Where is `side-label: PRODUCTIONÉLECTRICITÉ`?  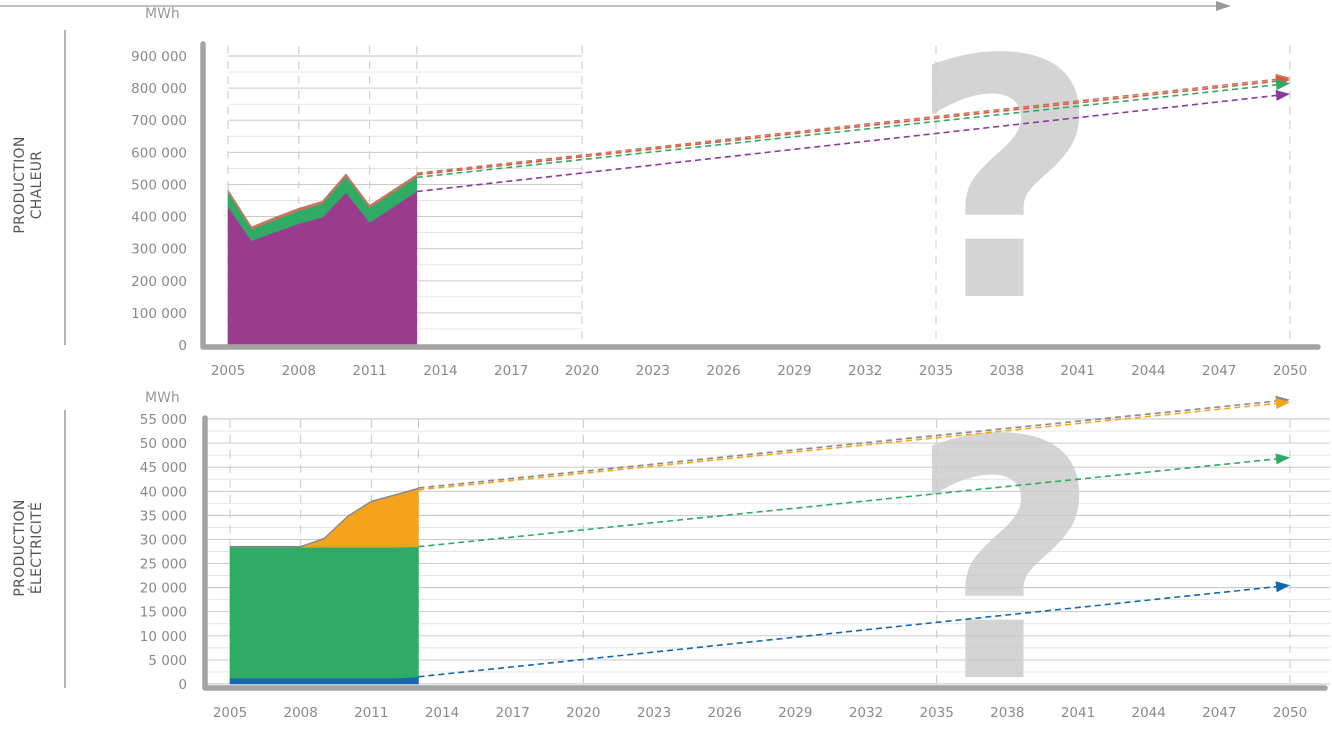 side-label: PRODUCTIONÉLECTRICITÉ is located at coordinates (28, 547).